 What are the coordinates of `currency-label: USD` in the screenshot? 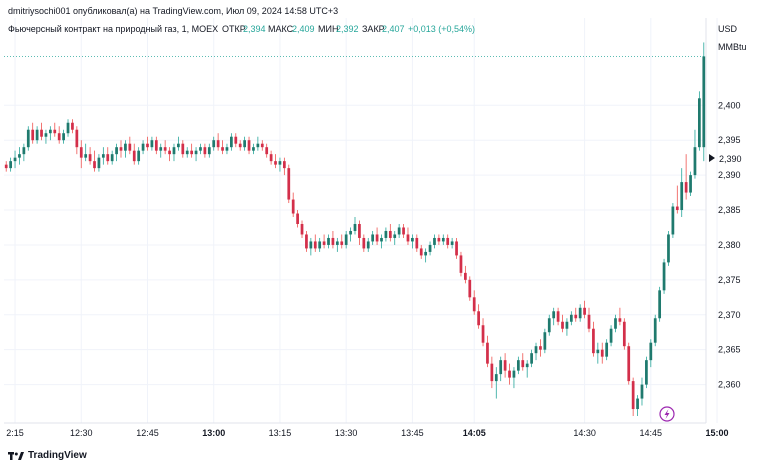 It's located at (728, 29).